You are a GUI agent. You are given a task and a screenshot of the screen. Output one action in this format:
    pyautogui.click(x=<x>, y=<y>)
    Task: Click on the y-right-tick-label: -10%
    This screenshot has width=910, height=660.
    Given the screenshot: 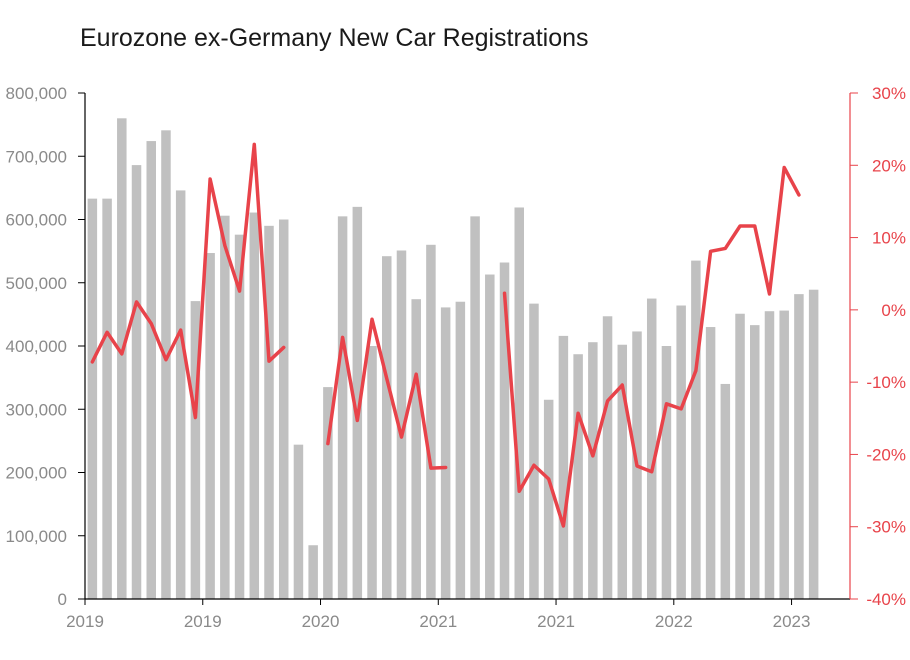 What is the action you would take?
    pyautogui.click(x=886, y=382)
    